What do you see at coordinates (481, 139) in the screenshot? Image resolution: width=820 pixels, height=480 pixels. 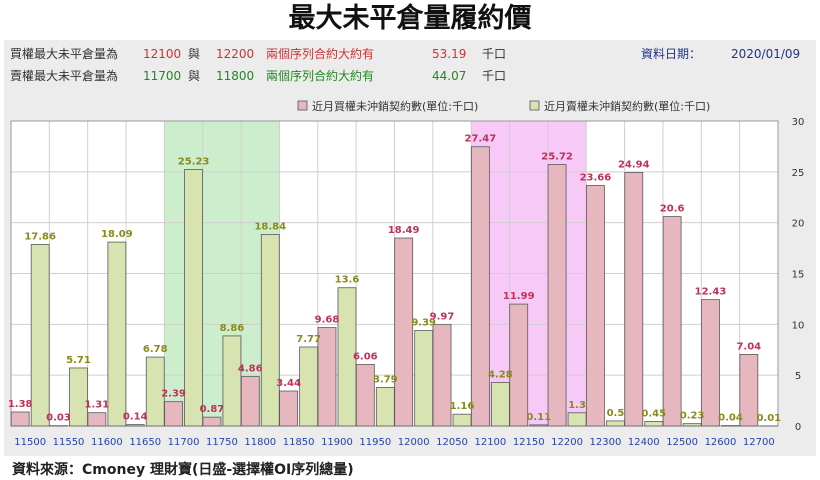 I see `value-label: 27.47` at bounding box center [481, 139].